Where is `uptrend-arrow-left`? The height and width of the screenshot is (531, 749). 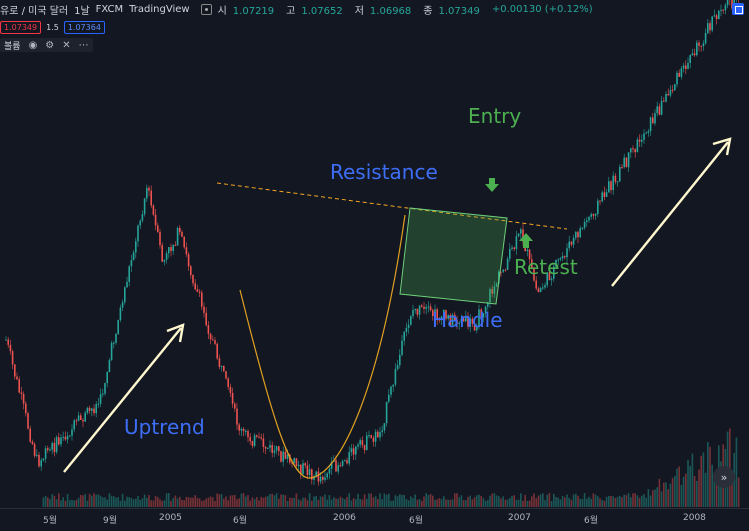 uptrend-arrow-left is located at coordinates (124, 398).